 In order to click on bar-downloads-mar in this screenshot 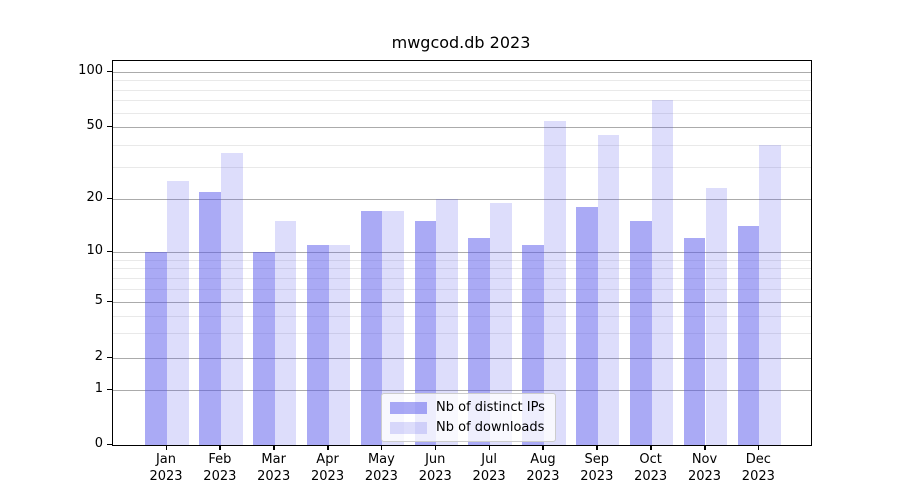, I will do `click(285, 332)`.